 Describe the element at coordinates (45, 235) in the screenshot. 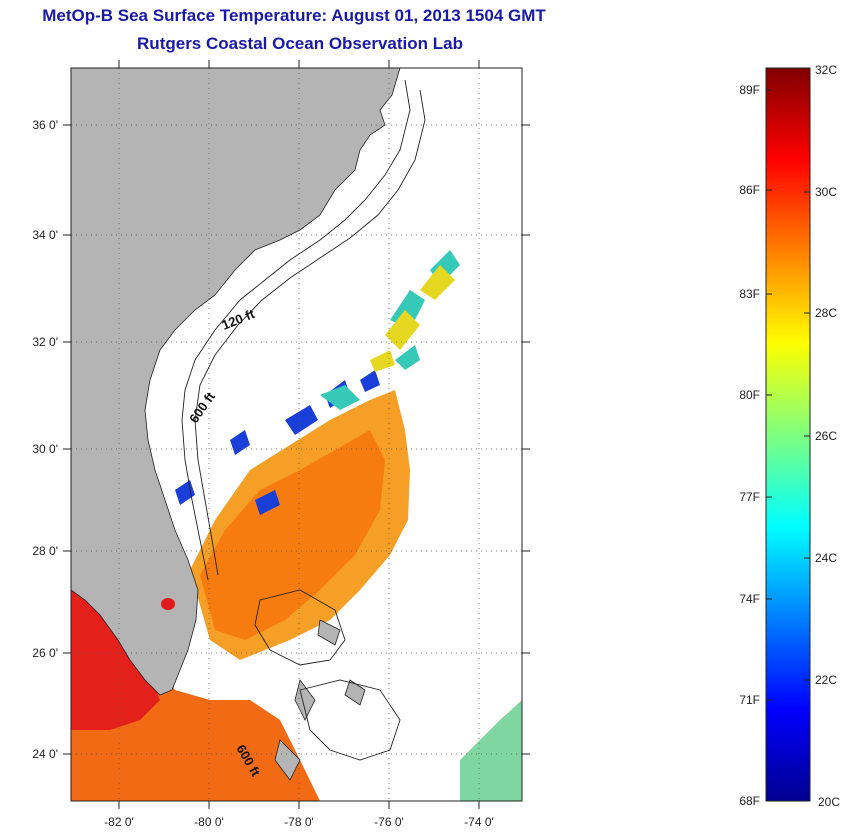

I see `lat-label: 34 0'` at that location.